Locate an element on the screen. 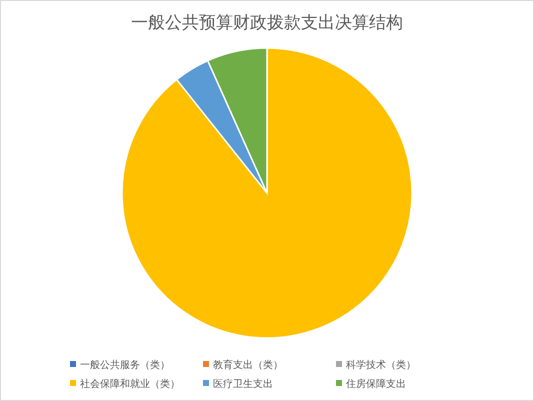 This screenshot has height=401, width=534. legend-label: 科学技术（类） is located at coordinates (381, 365).